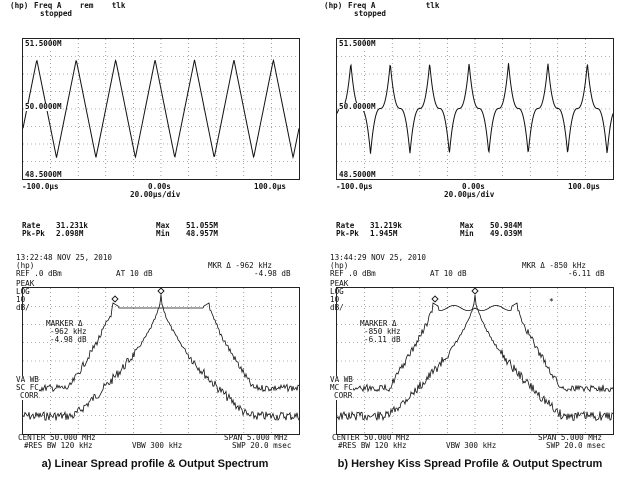 The height and width of the screenshot is (485, 635). I want to click on rate-value: 31.231k, so click(72, 225).